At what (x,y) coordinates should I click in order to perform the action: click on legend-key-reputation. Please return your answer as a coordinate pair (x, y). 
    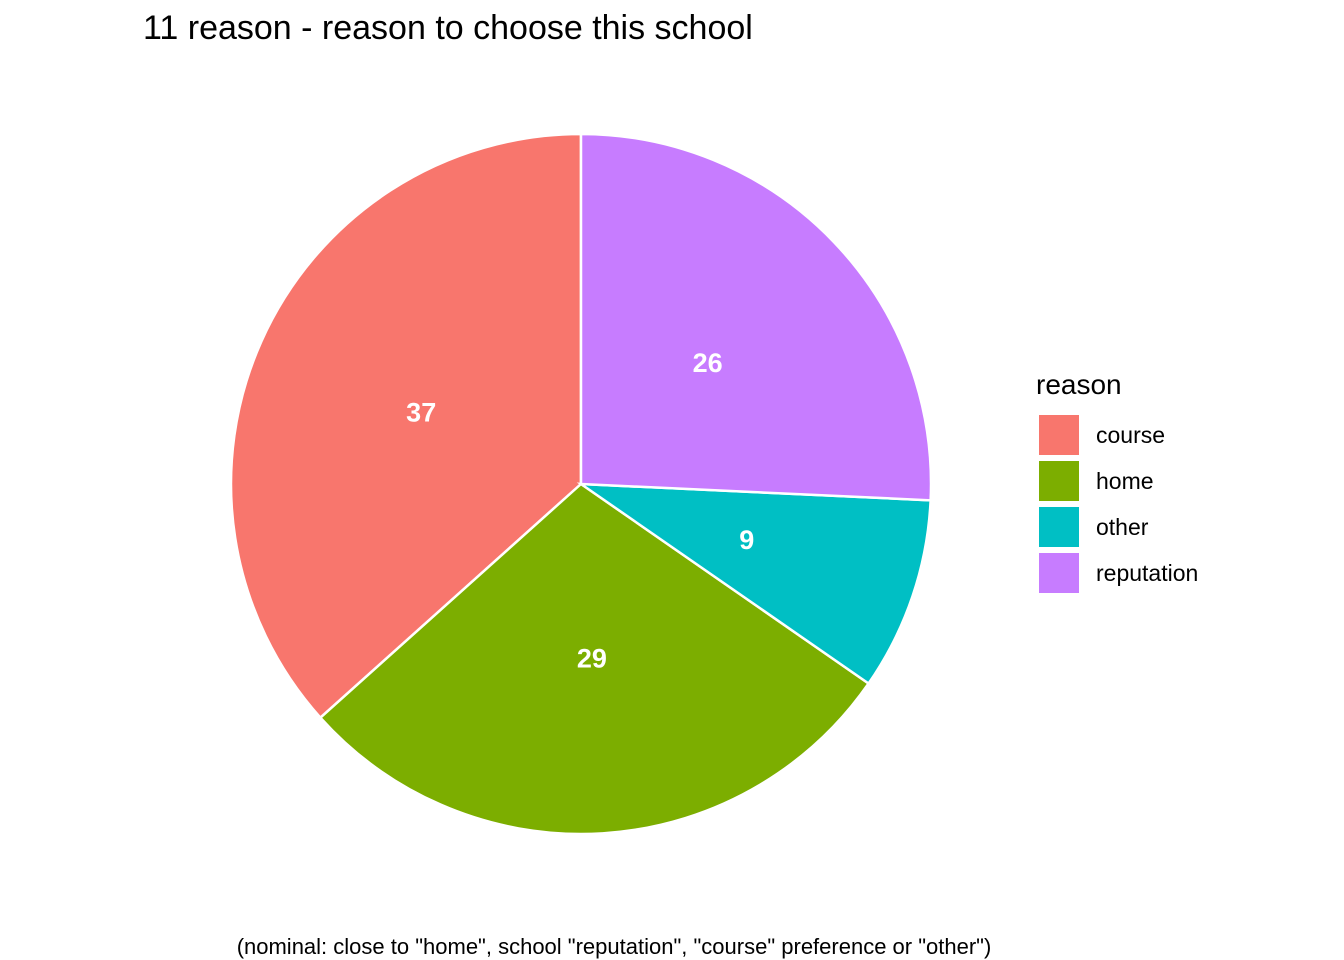
    Looking at the image, I should click on (1059, 573).